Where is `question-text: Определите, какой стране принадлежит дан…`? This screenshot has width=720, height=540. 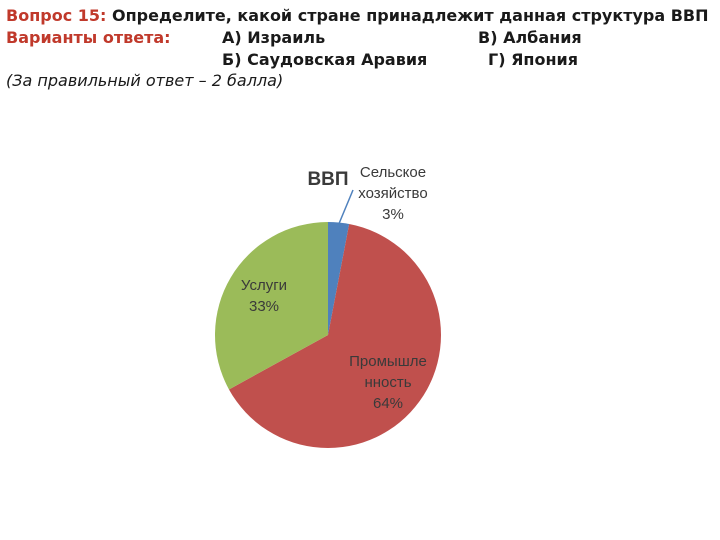 question-text: Определите, какой стране принадлежит дан… is located at coordinates (410, 15).